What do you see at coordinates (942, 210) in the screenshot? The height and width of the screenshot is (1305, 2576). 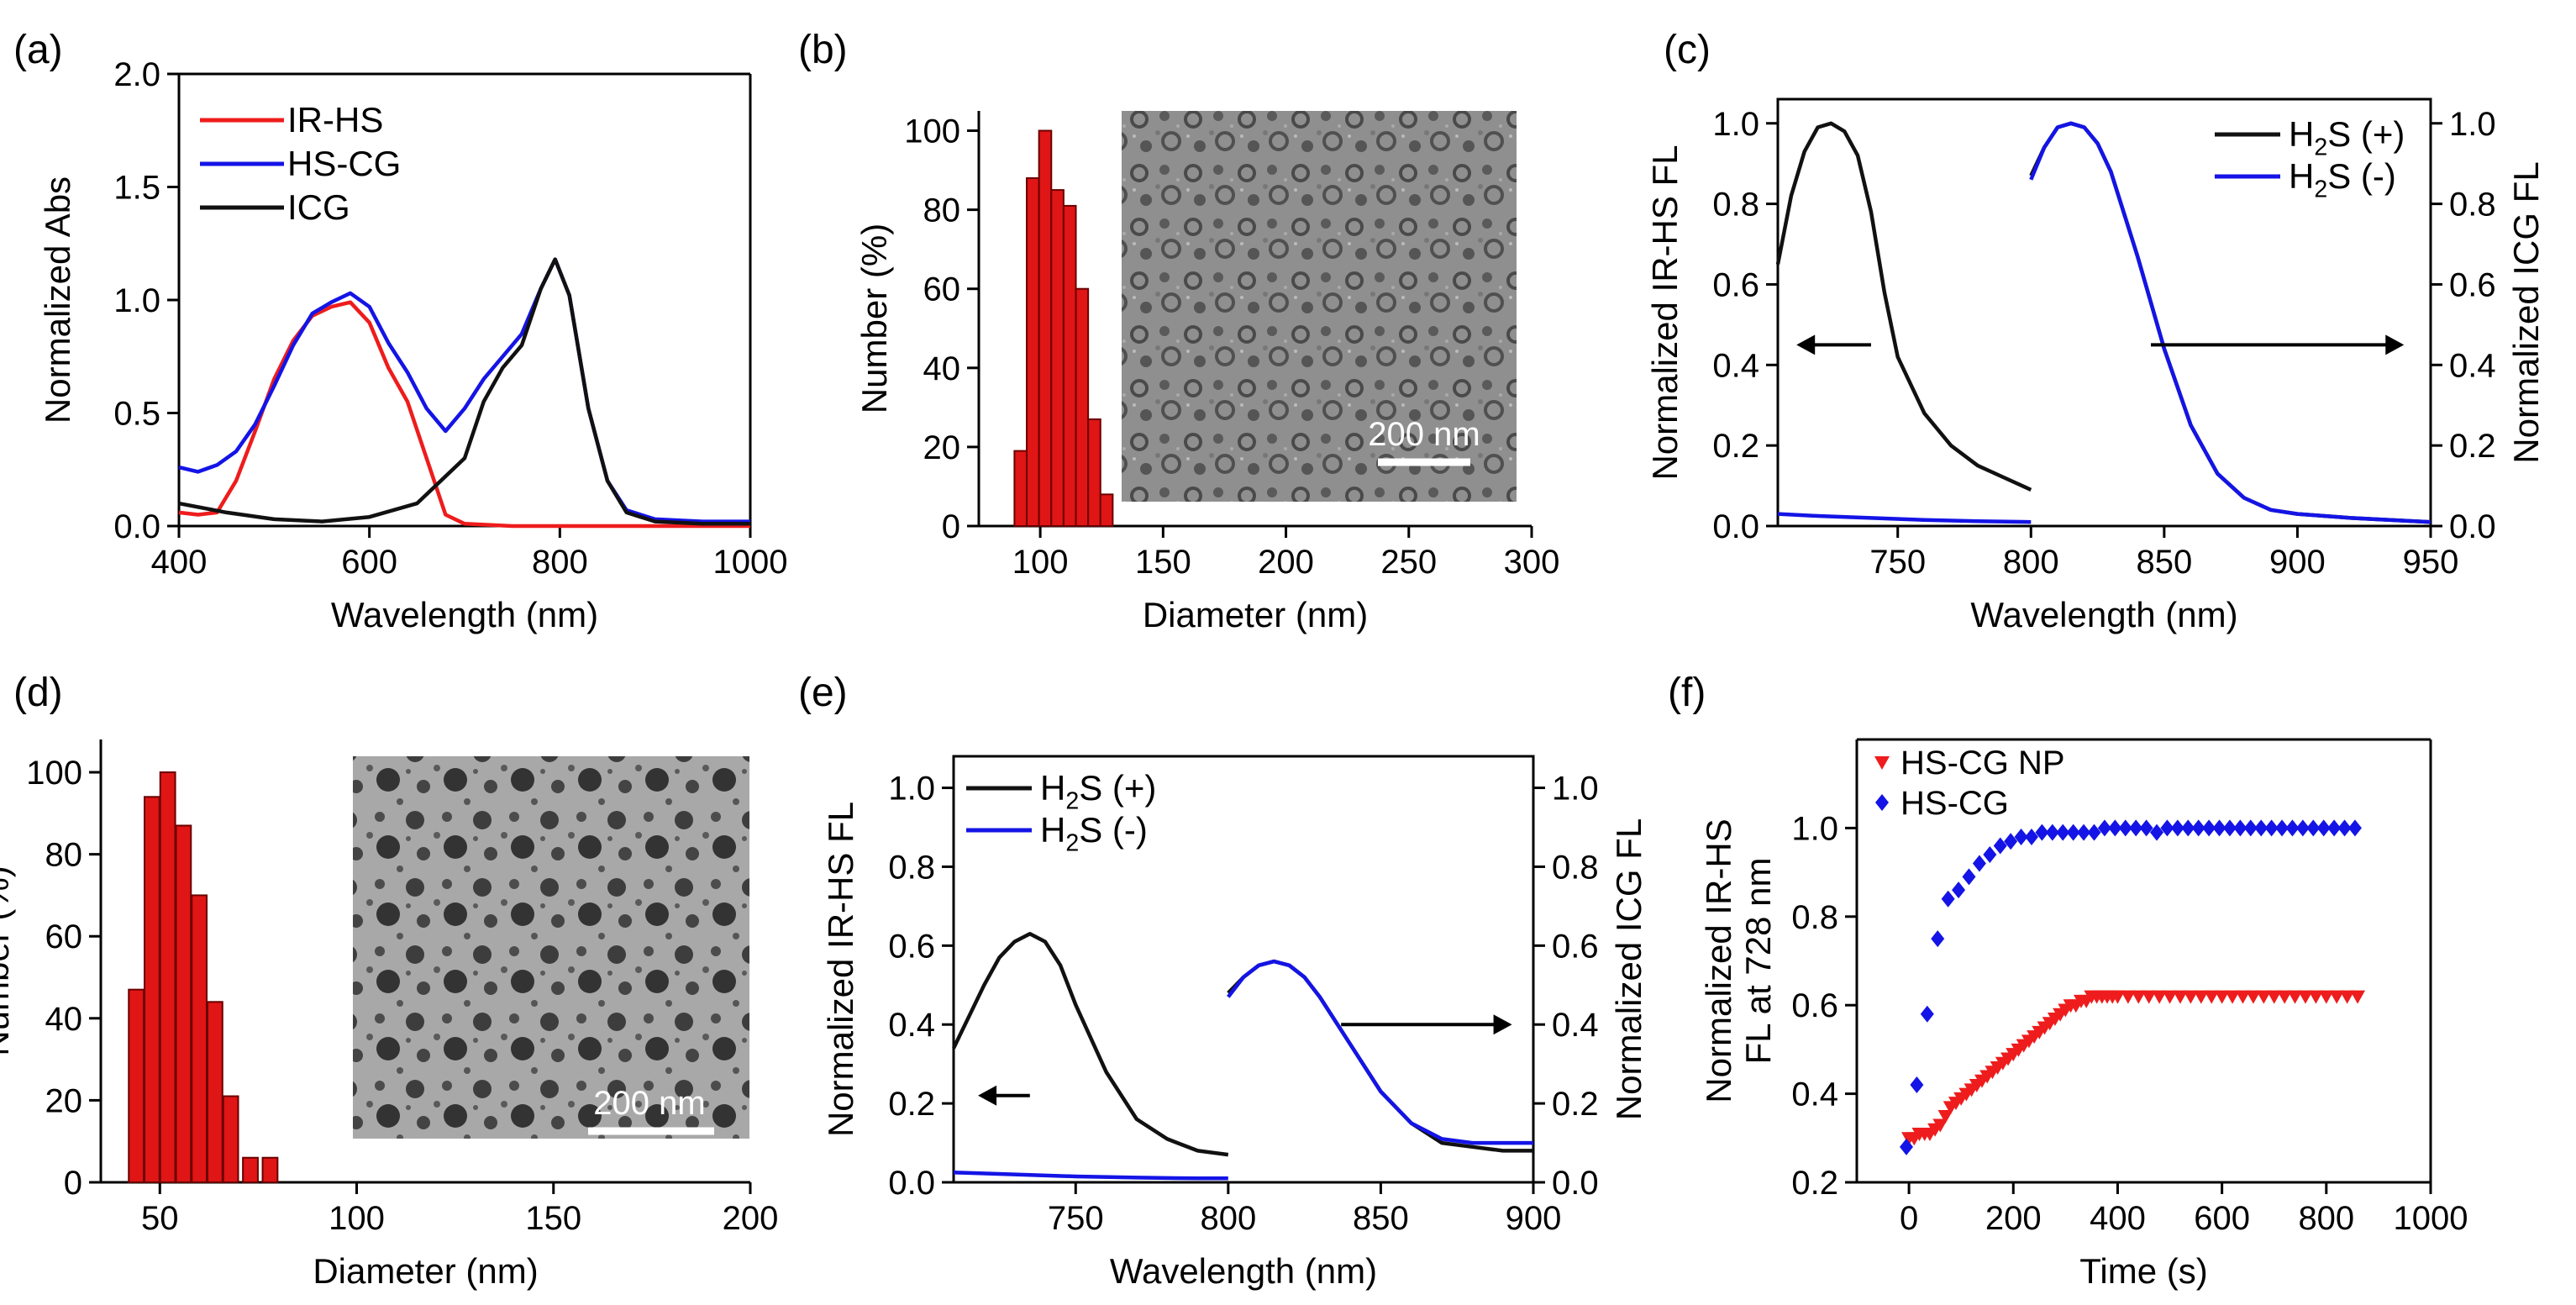 I see `y-tick-label: 80` at bounding box center [942, 210].